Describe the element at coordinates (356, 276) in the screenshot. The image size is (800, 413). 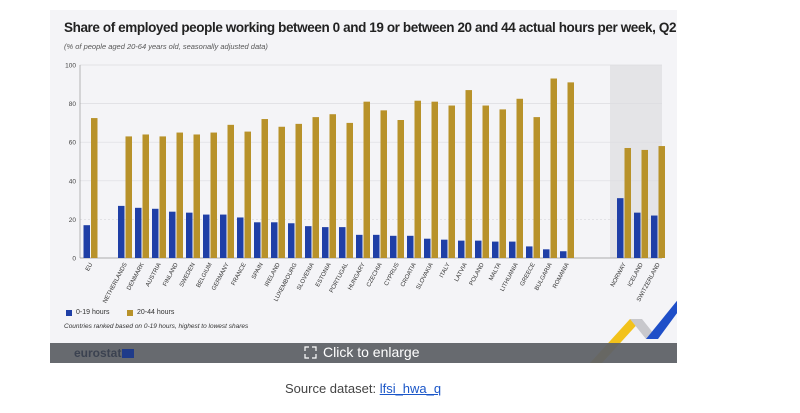
I see `x-tick-label: HUNGARY` at that location.